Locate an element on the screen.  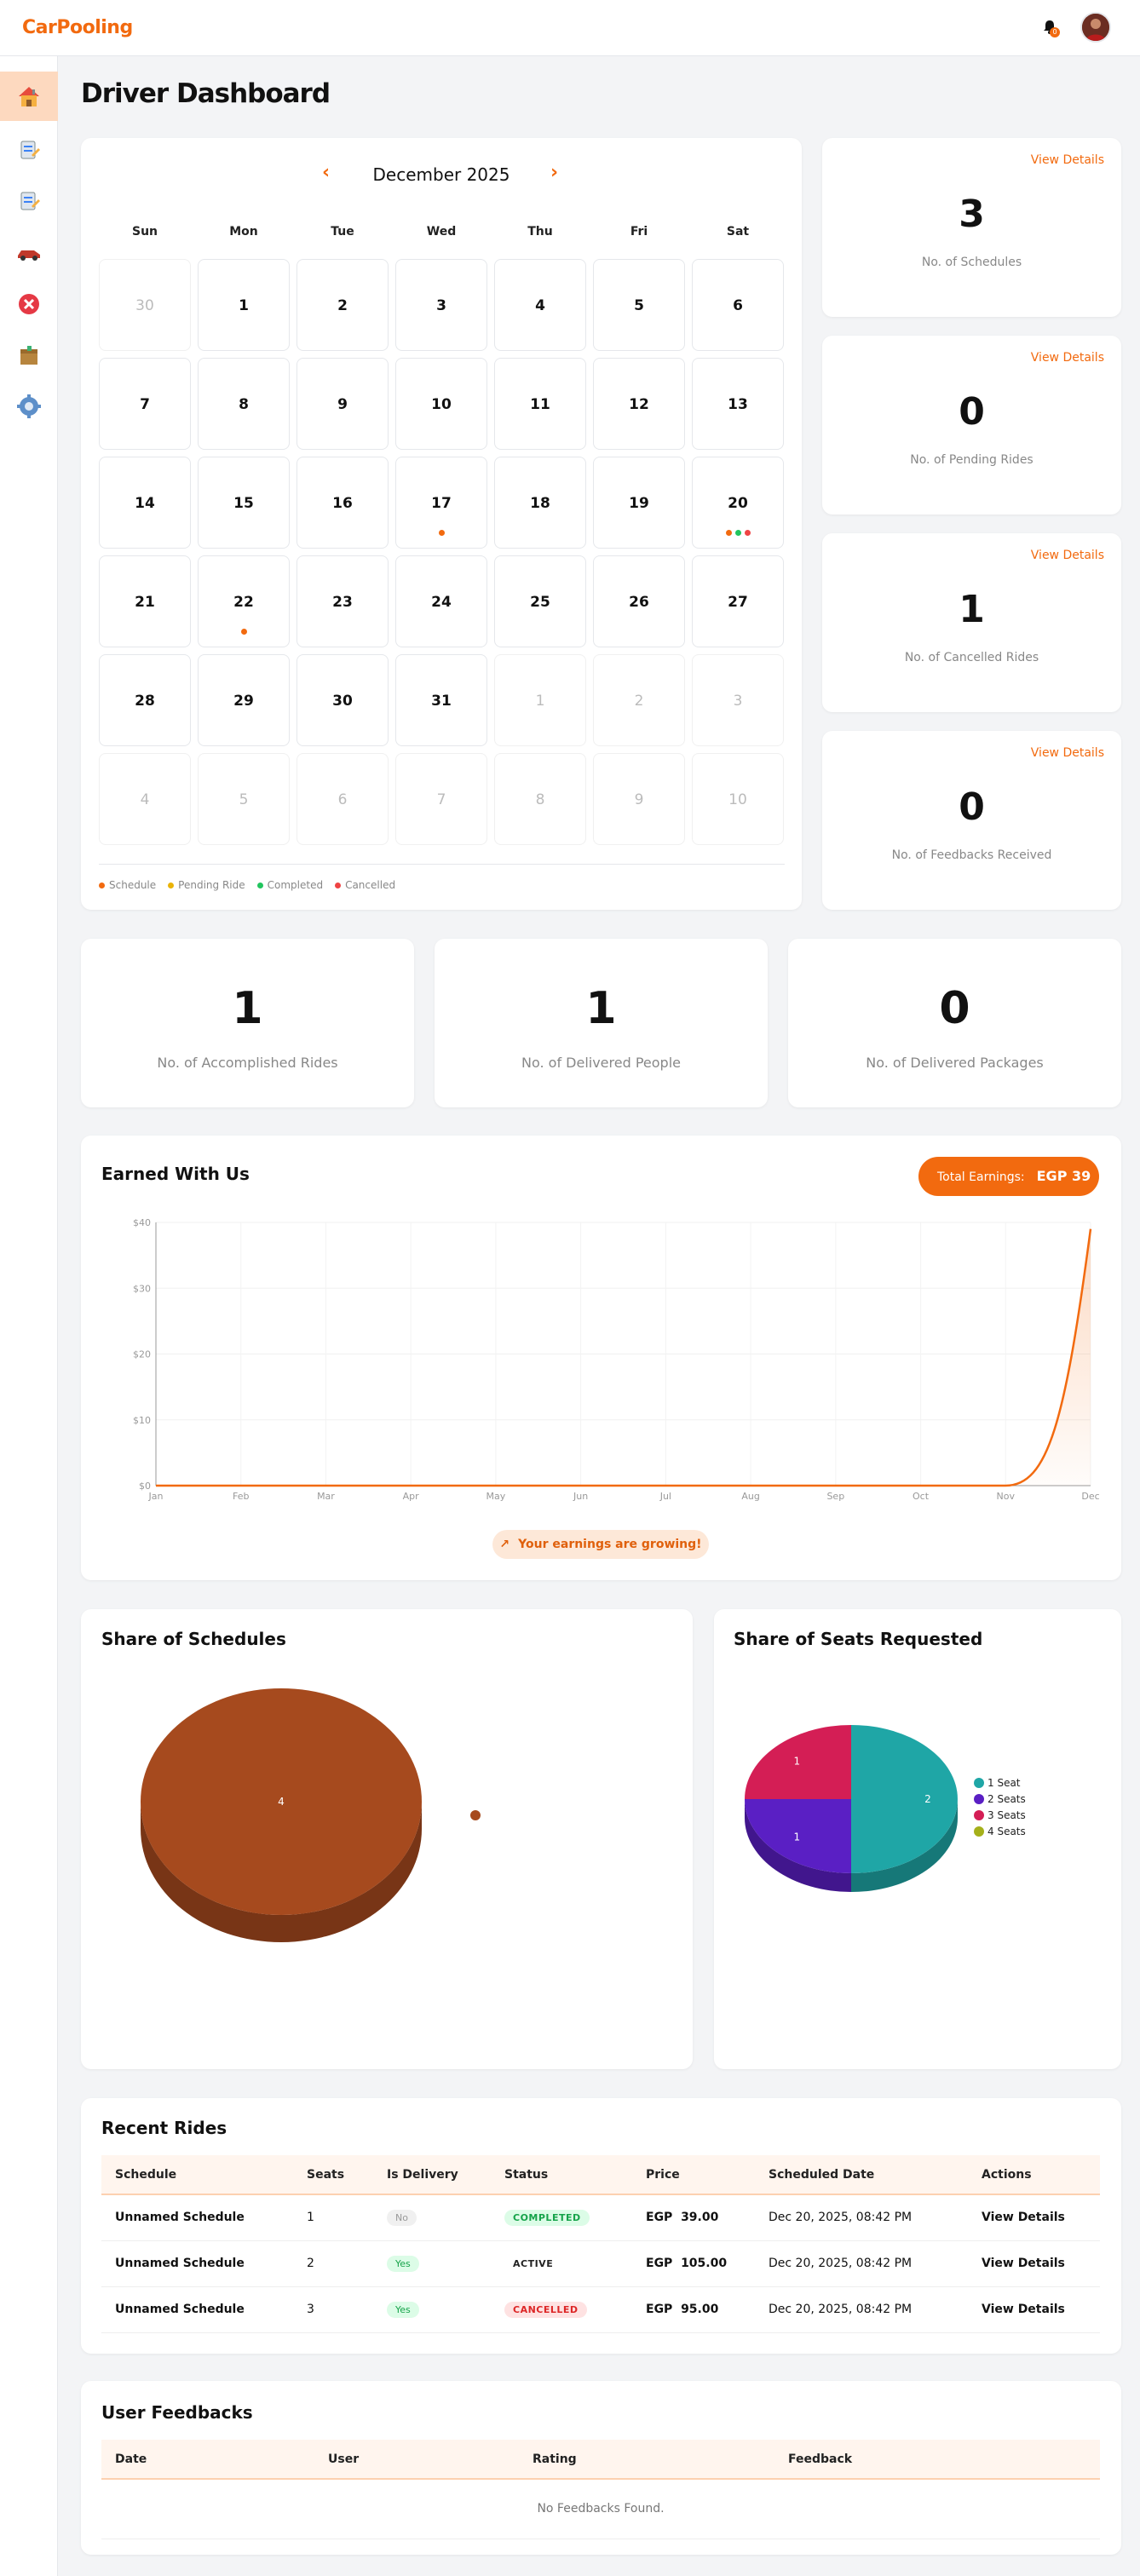
calendar-day-number: 28 is located at coordinates (145, 702).